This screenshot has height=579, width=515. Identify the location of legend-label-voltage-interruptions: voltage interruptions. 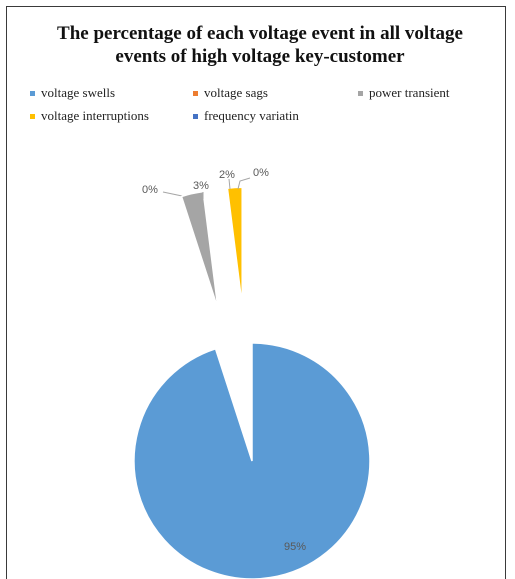
(95, 115).